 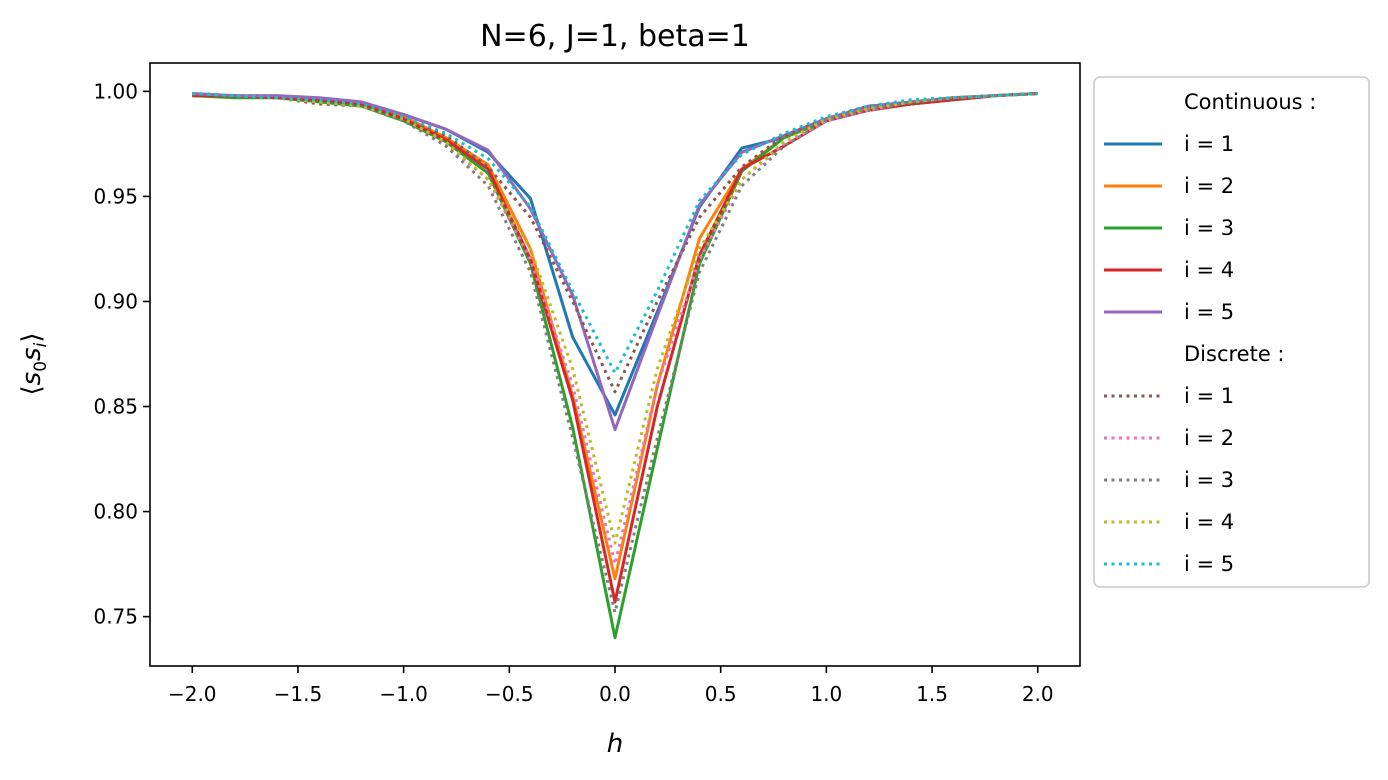 I want to click on y-axis-label: ⟨s0si⟩, so click(x=34, y=364).